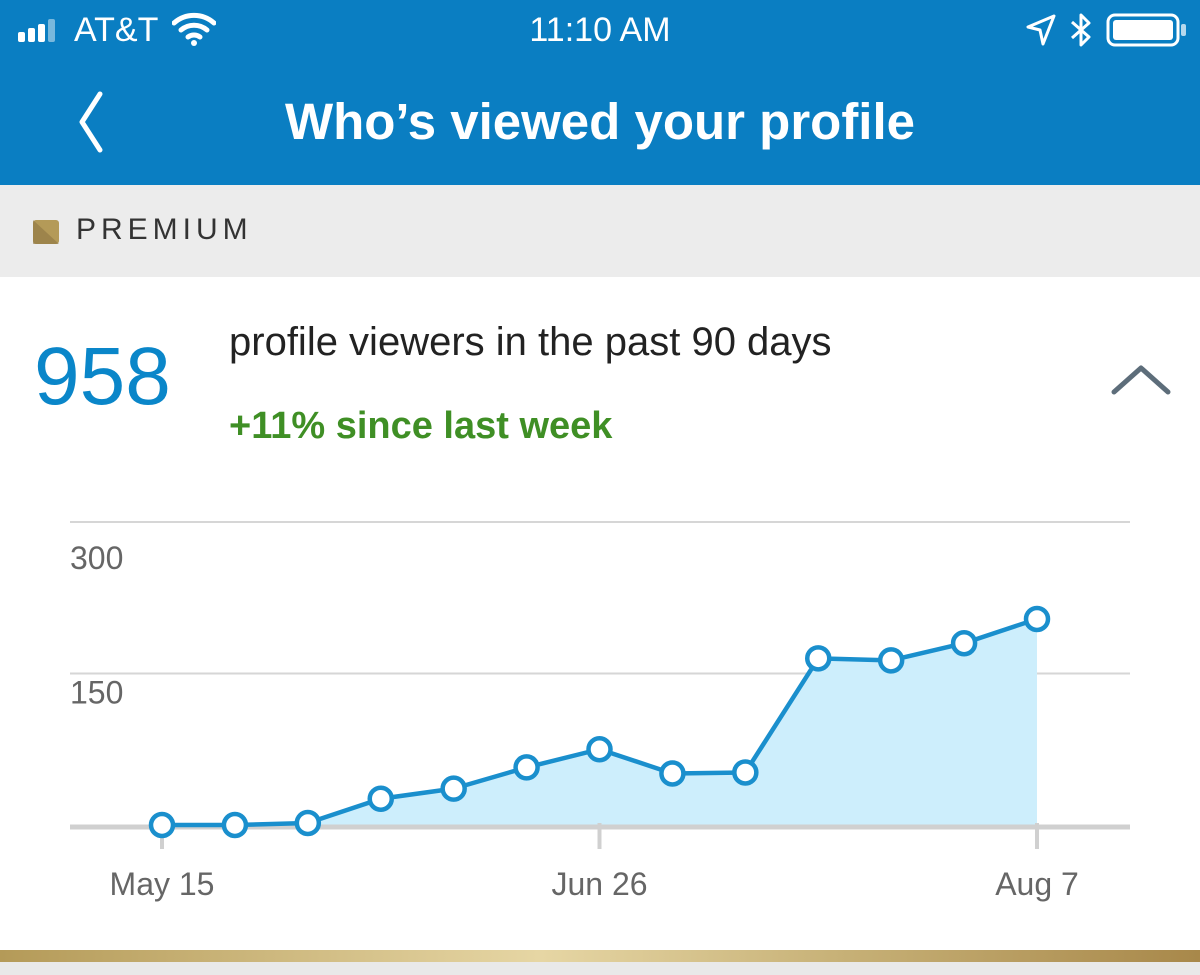 The width and height of the screenshot is (1200, 975). Describe the element at coordinates (95, 123) in the screenshot. I see `back-button` at that location.